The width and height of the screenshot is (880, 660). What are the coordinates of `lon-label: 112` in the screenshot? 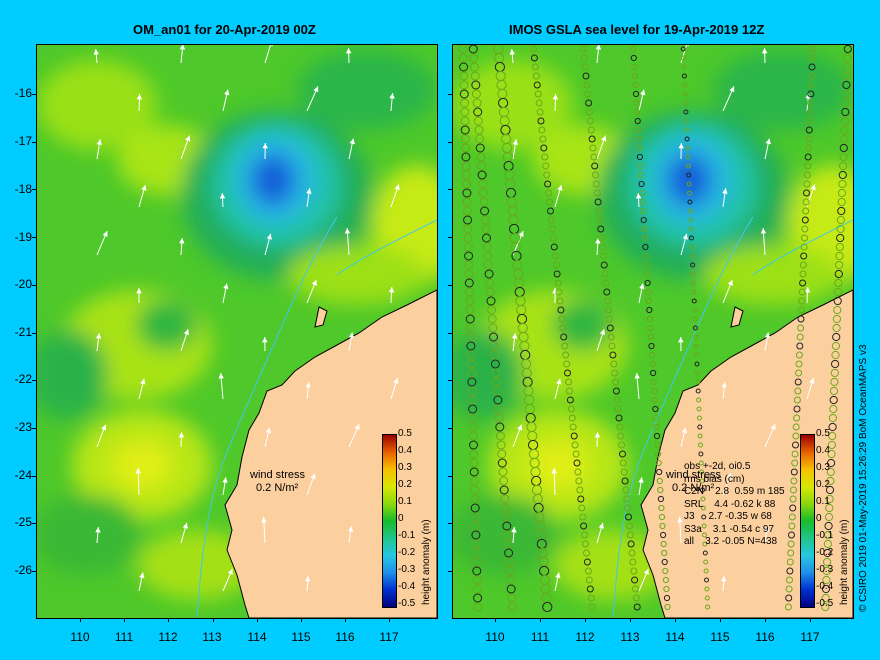 It's located at (585, 637).